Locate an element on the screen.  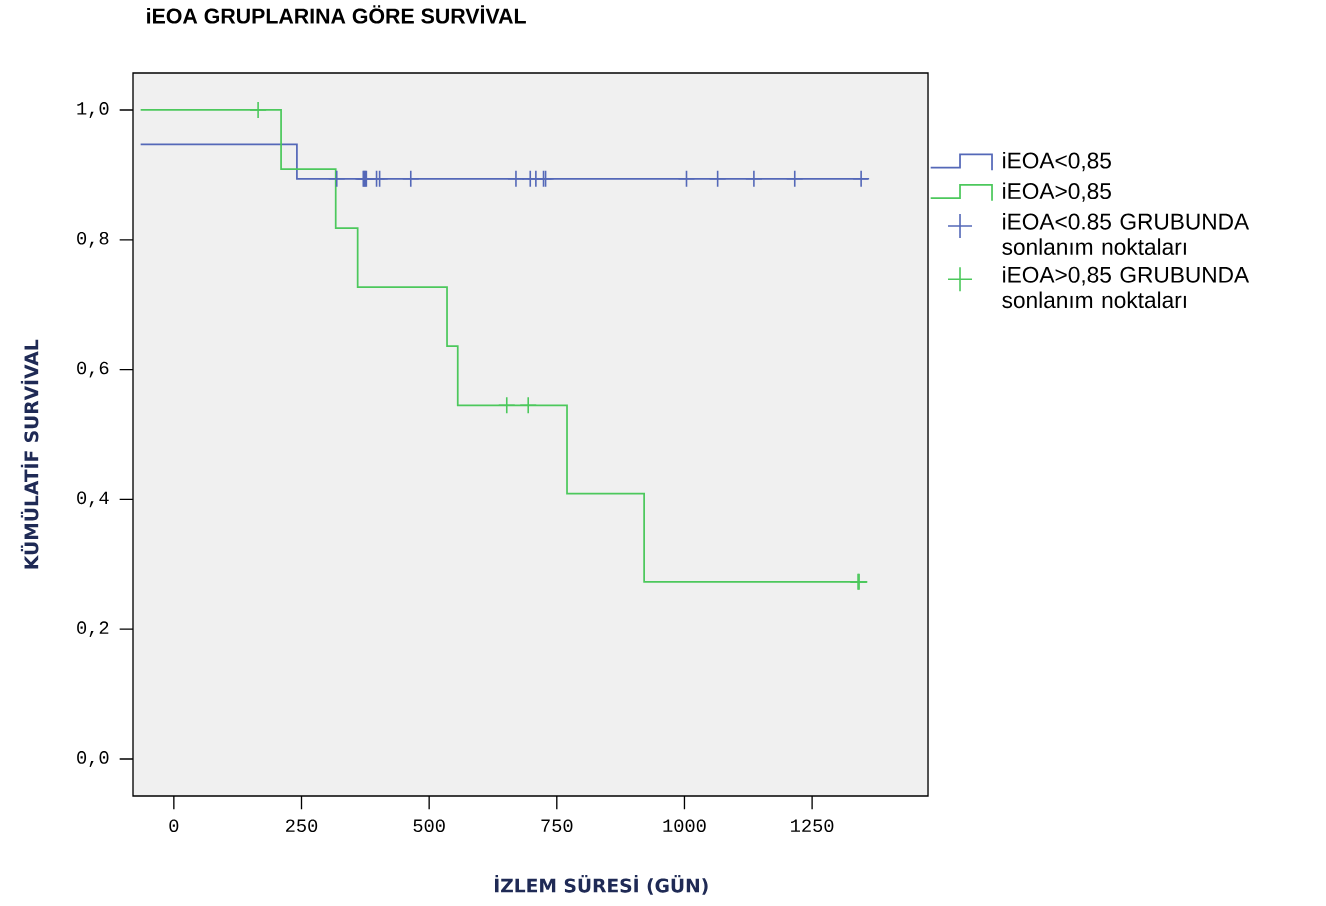
y-tick-label: 0,8 is located at coordinates (93, 239).